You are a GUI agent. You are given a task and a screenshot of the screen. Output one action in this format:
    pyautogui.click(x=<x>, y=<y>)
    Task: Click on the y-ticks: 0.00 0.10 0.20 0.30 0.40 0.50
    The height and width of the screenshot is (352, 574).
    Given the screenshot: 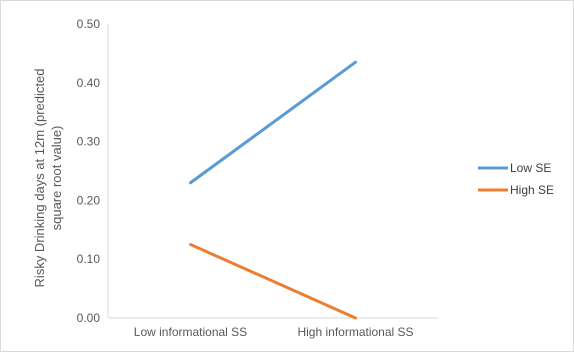 What is the action you would take?
    pyautogui.click(x=89, y=171)
    